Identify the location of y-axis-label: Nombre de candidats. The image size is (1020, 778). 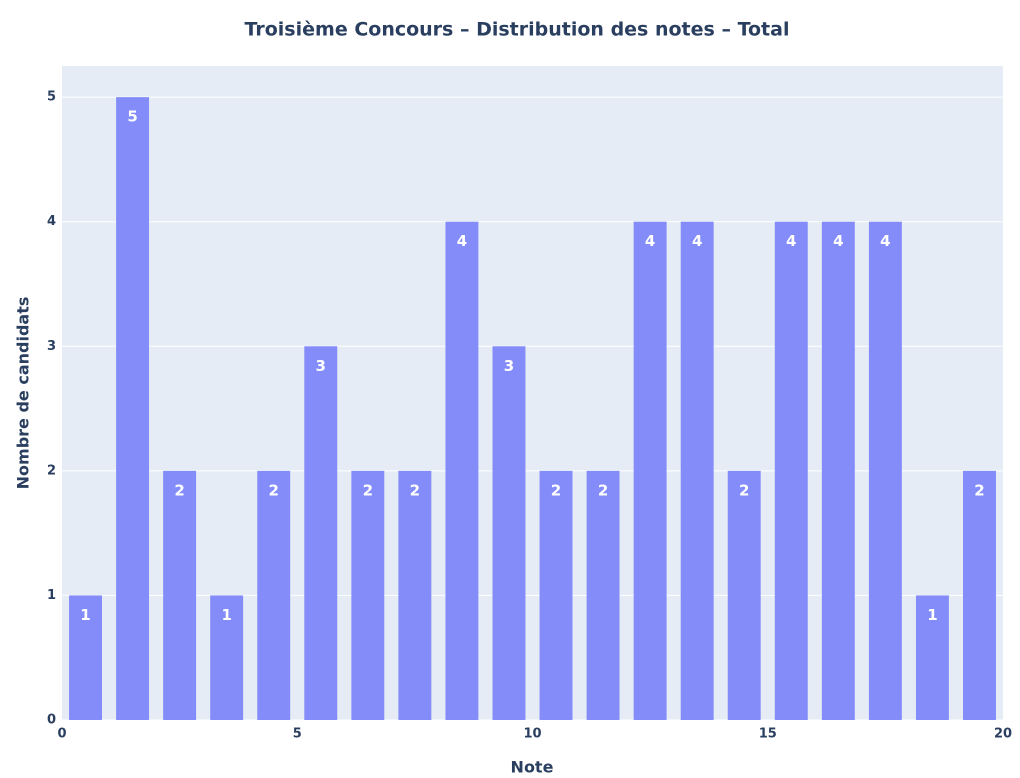
(23, 393).